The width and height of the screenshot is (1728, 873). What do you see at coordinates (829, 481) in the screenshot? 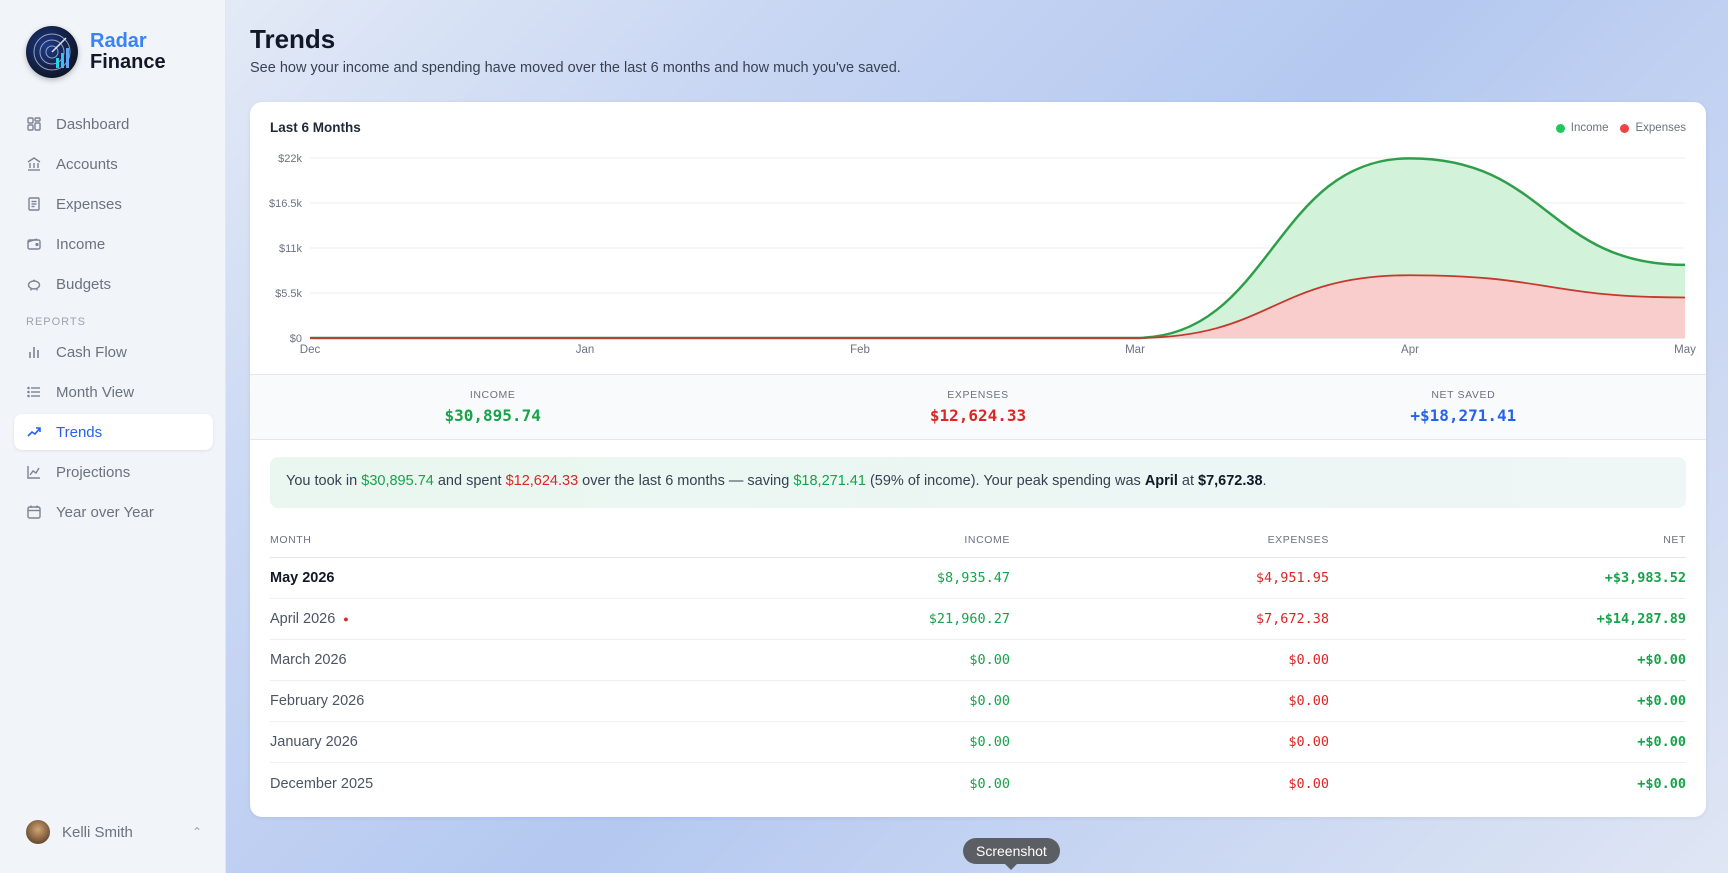
I see `insight-saved: $18,271.41` at bounding box center [829, 481].